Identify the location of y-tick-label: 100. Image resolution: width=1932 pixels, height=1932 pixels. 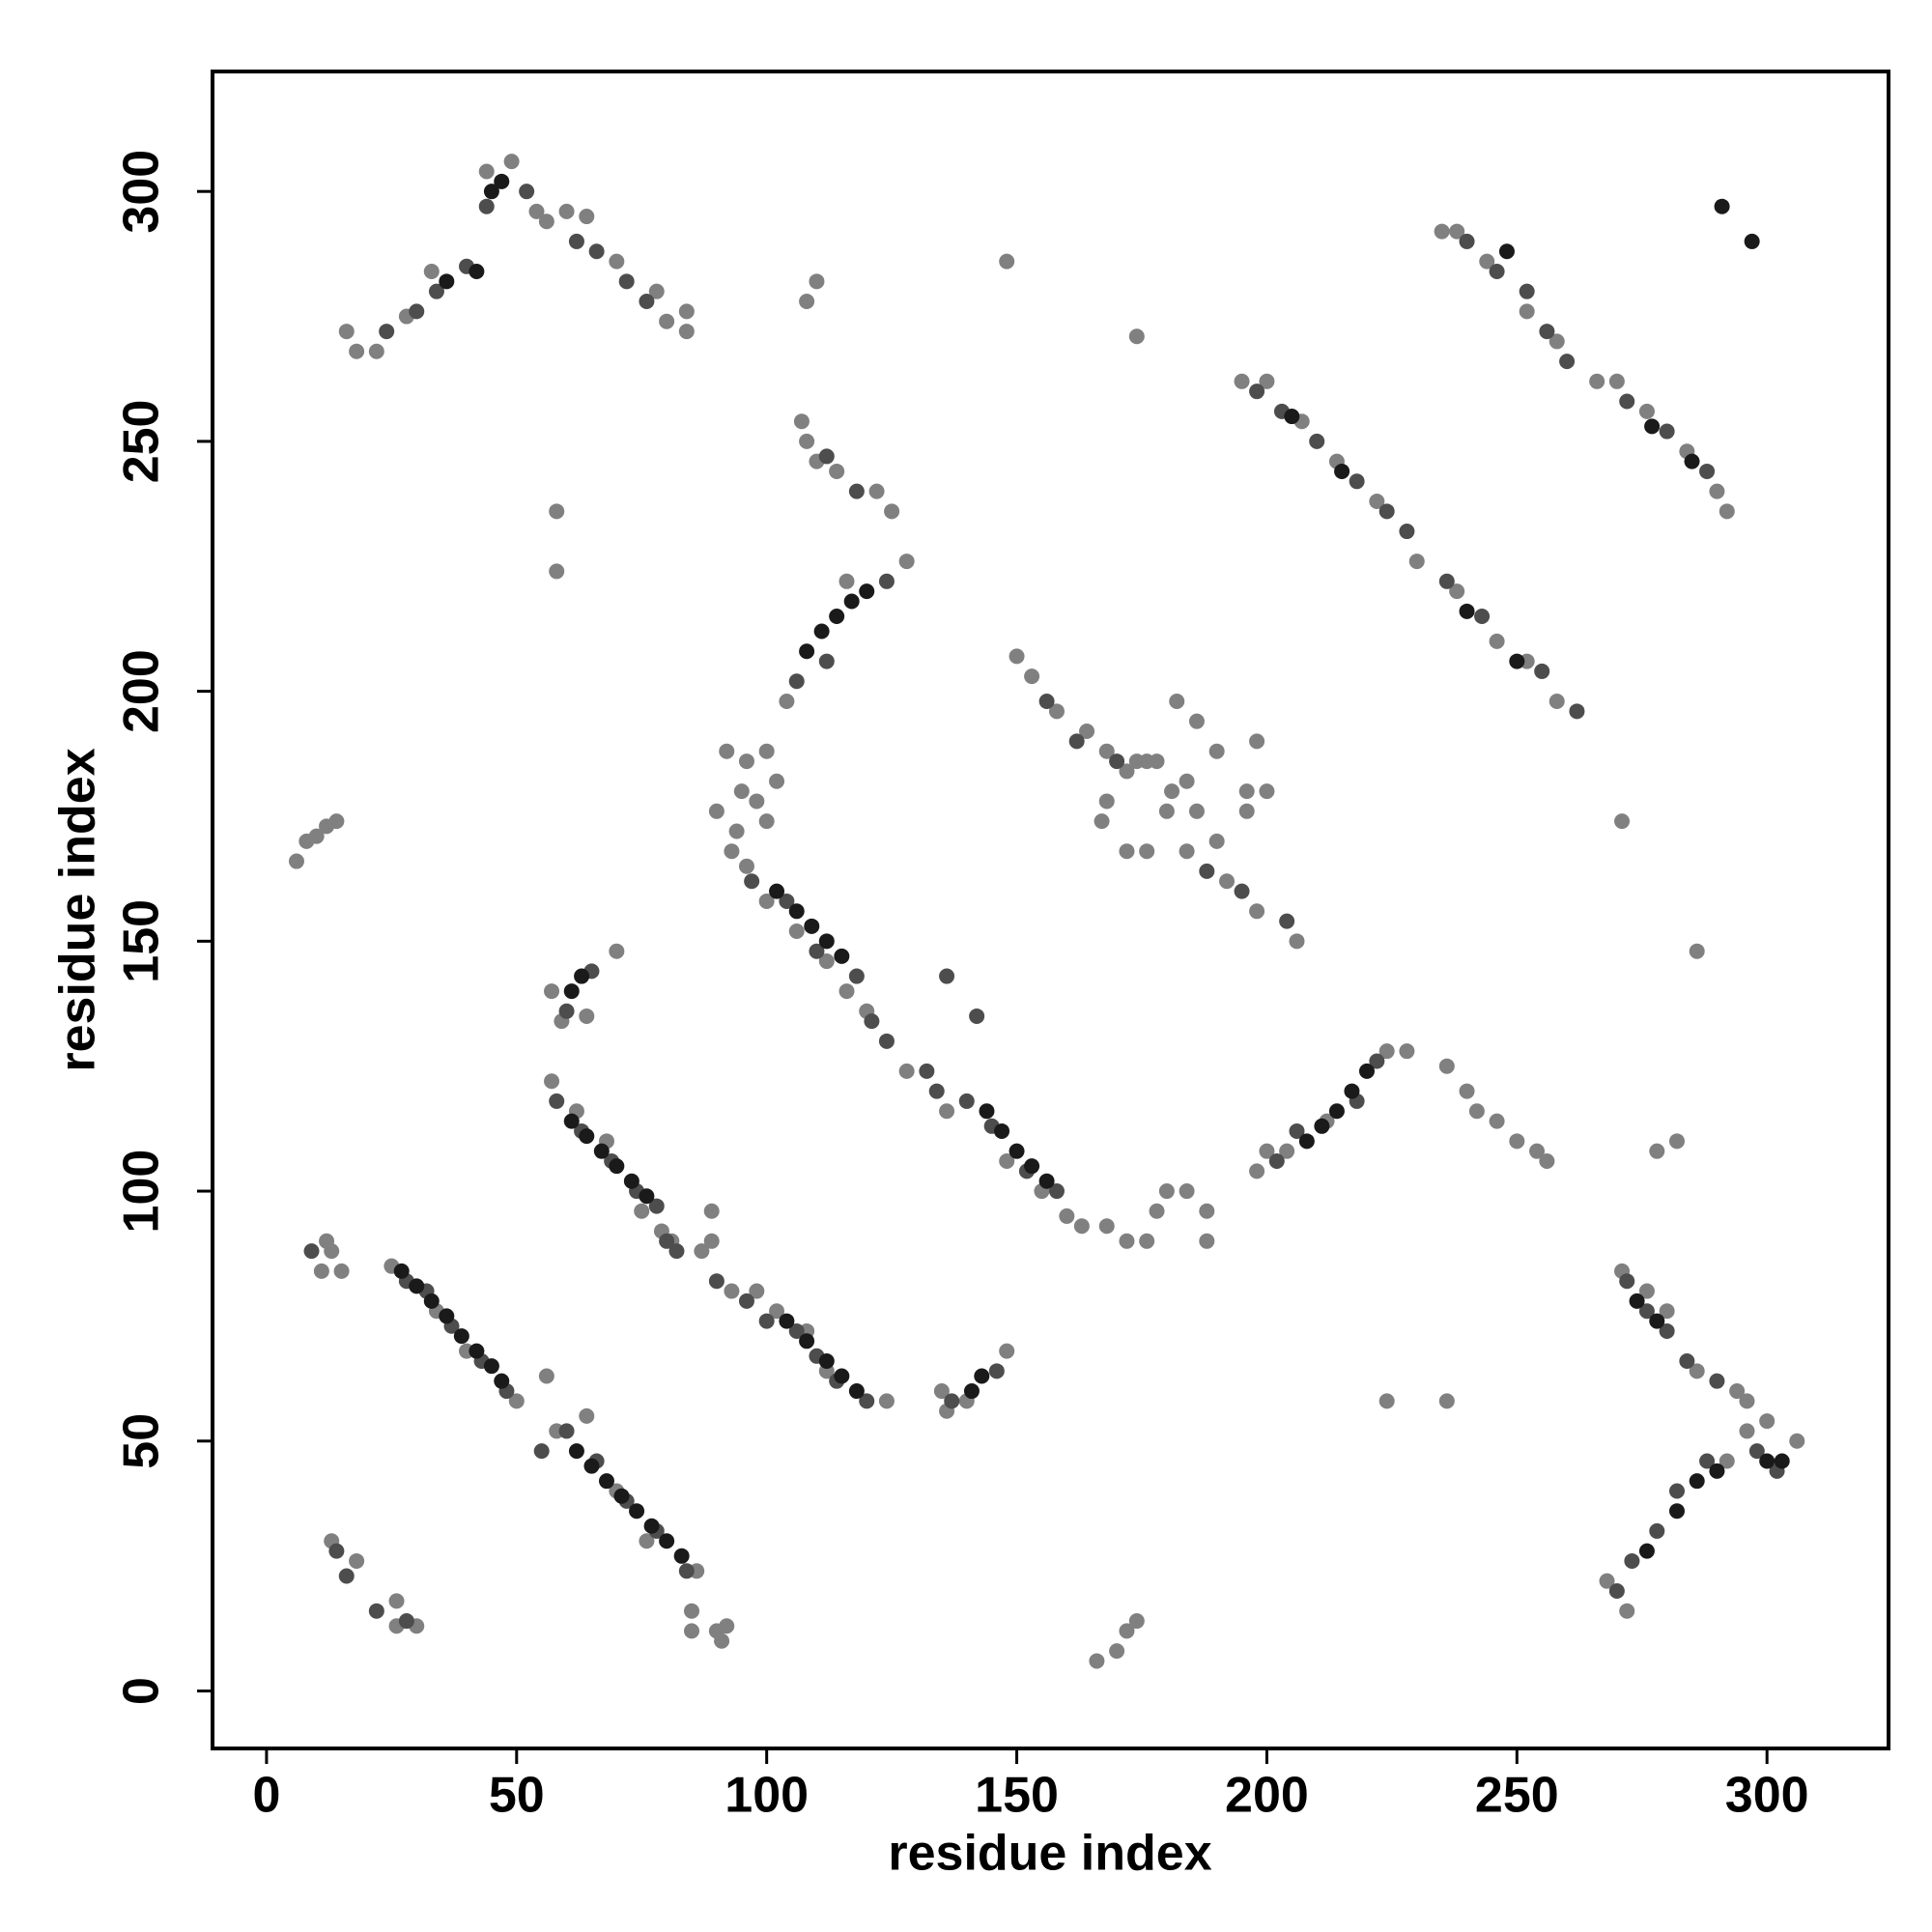
(142, 1192).